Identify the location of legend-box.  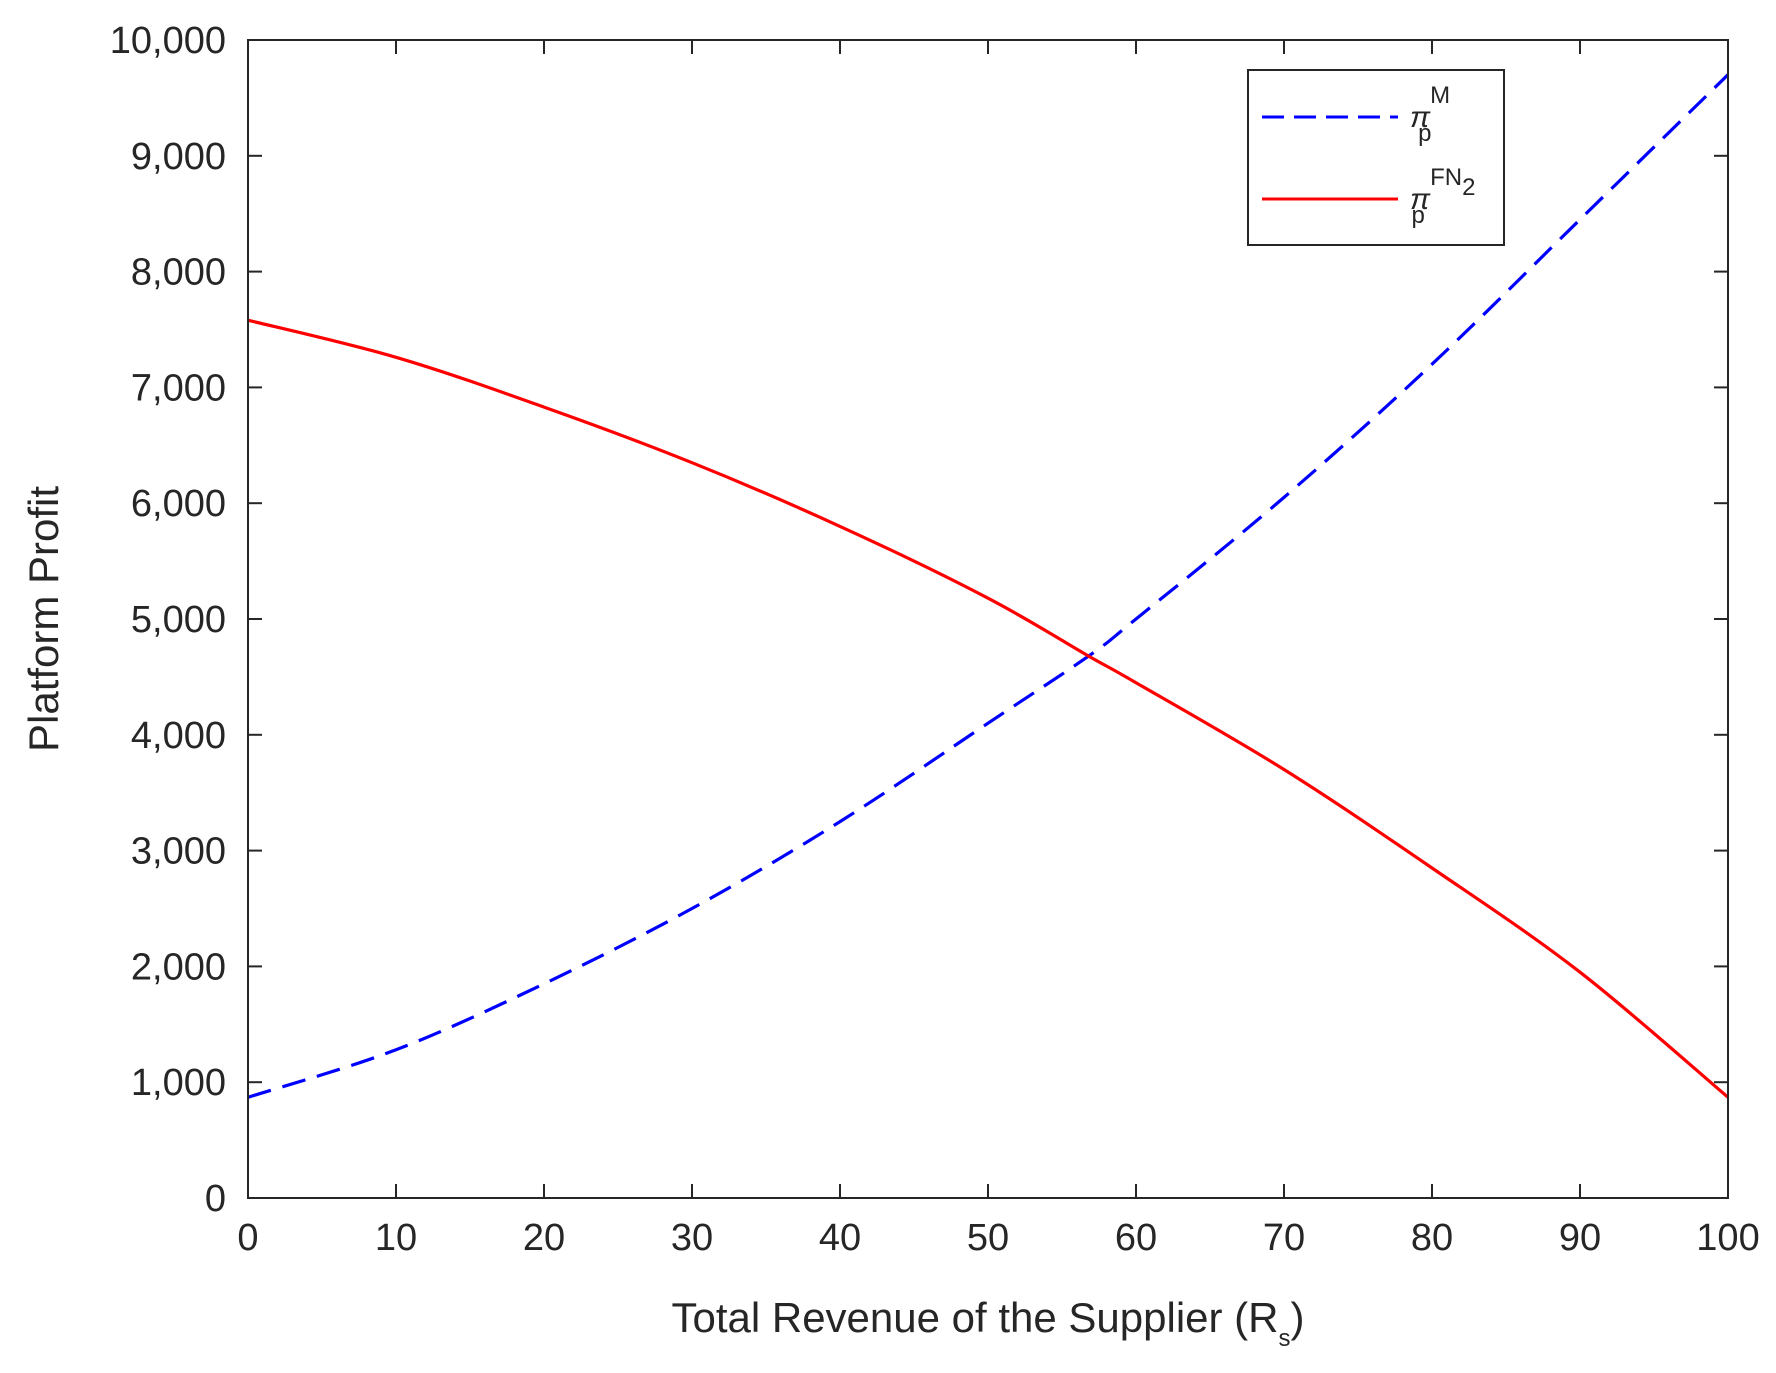
(1376, 157).